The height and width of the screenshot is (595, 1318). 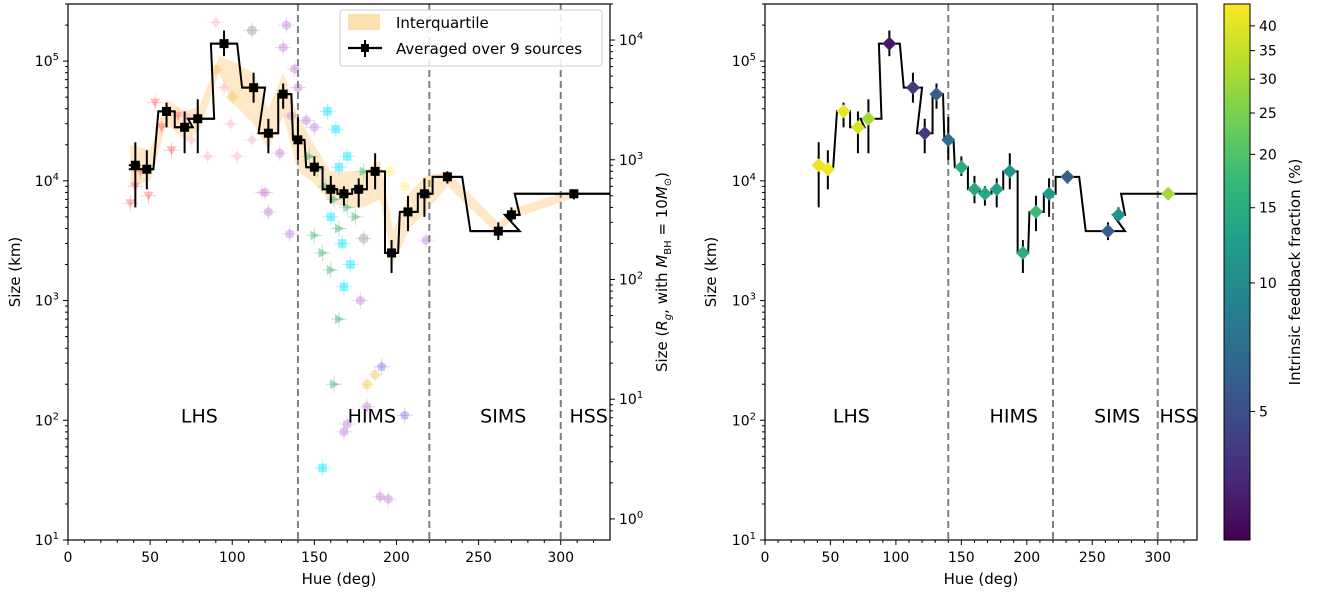 What do you see at coordinates (631, 399) in the screenshot?
I see `y2-tick-label: 10¹` at bounding box center [631, 399].